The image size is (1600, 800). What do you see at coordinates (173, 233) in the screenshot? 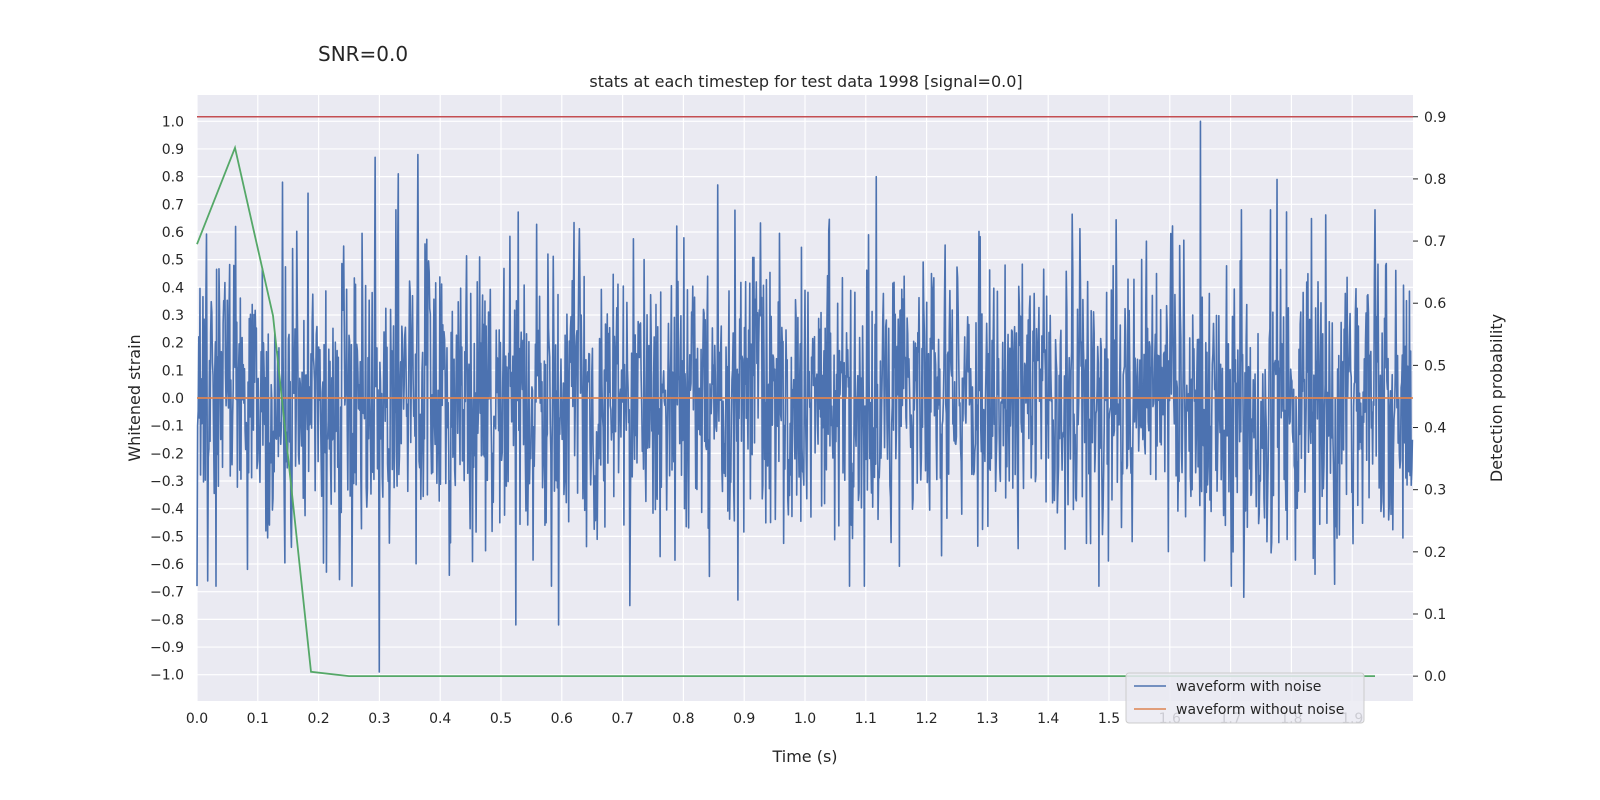
I see `y-tick-label: 0.6` at bounding box center [173, 233].